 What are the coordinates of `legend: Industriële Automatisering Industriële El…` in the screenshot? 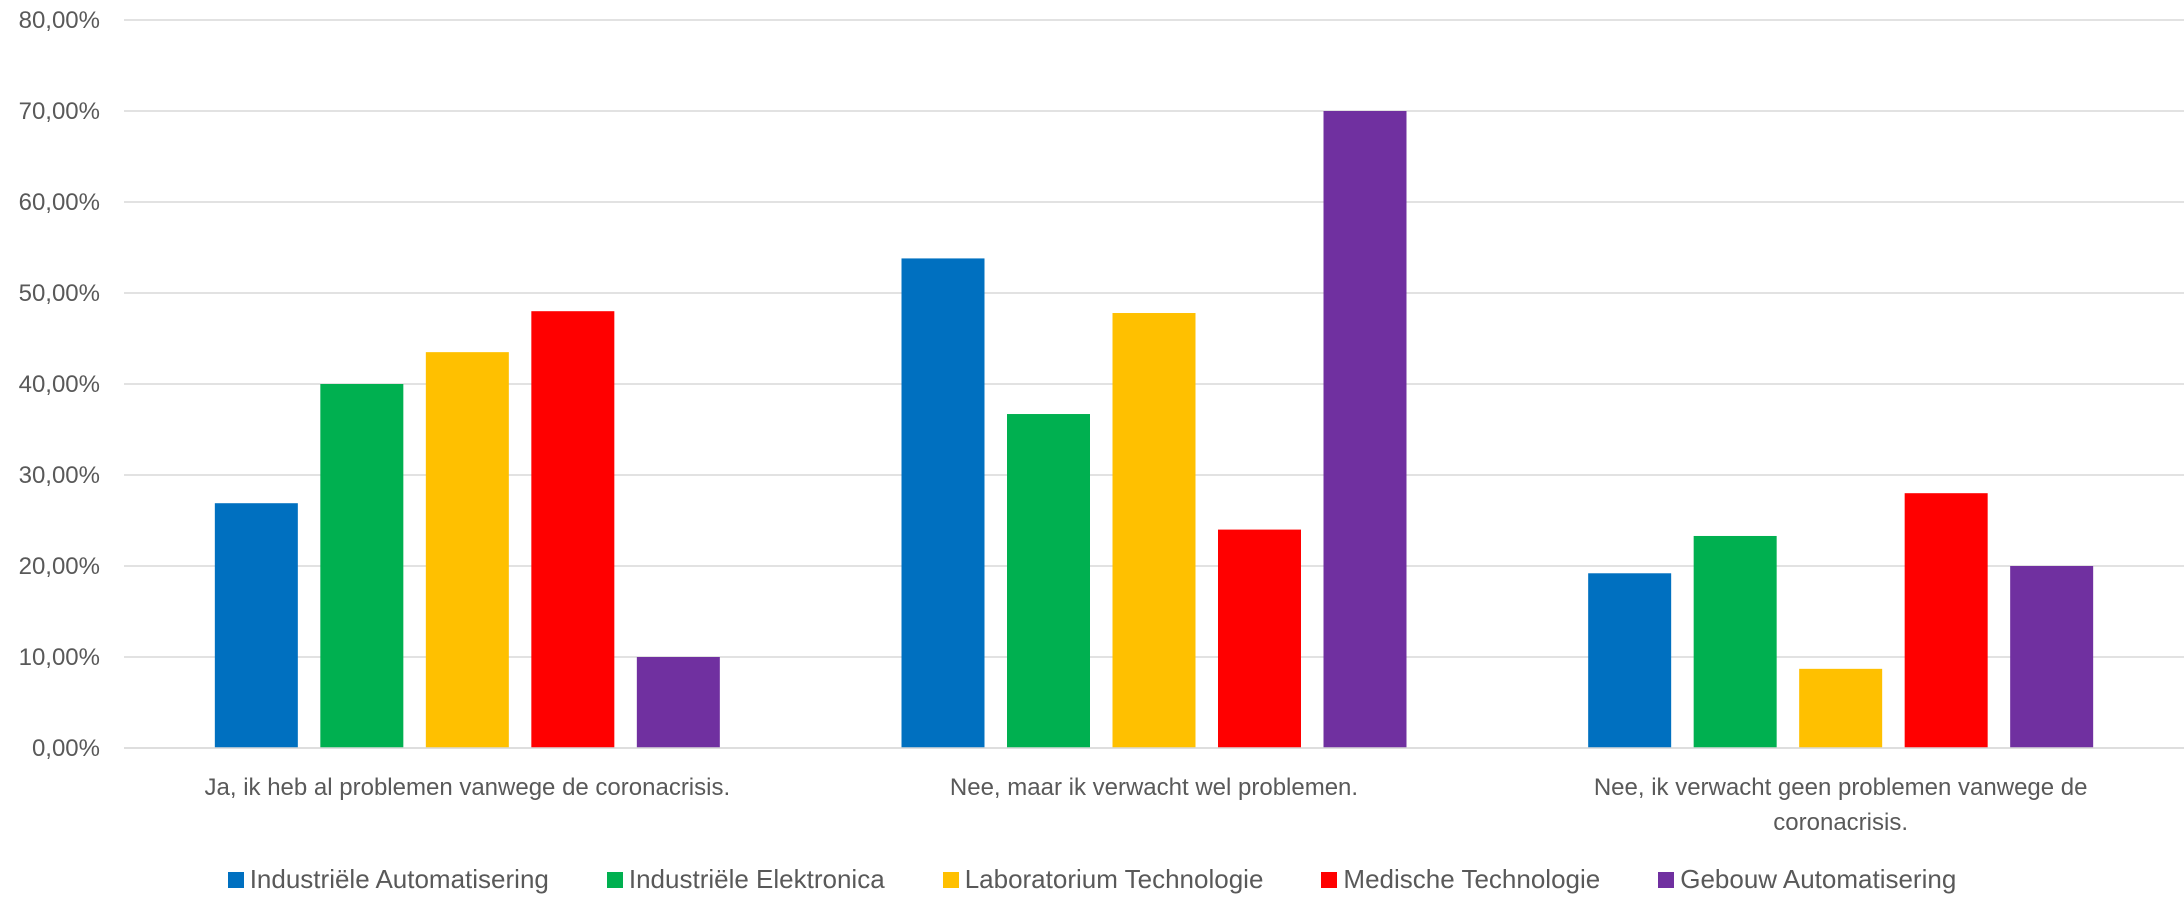 It's located at (1092, 879).